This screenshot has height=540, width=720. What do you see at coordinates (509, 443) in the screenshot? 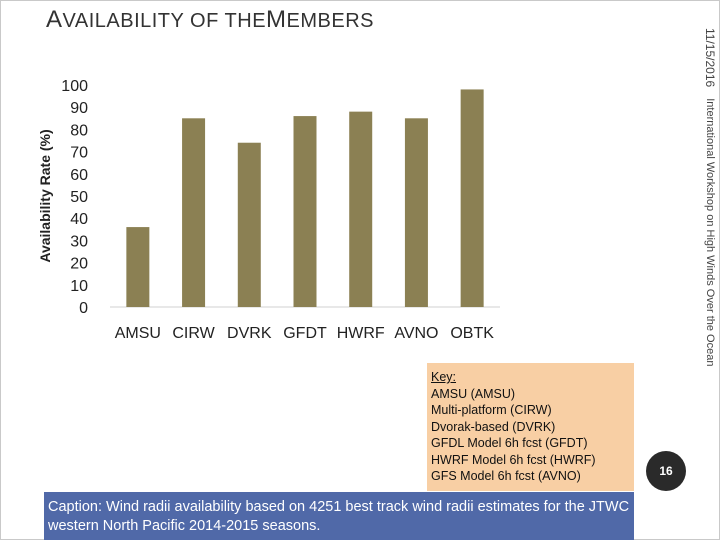
I see `key-item: GFDL Model 6h fcst (GFDT)` at bounding box center [509, 443].